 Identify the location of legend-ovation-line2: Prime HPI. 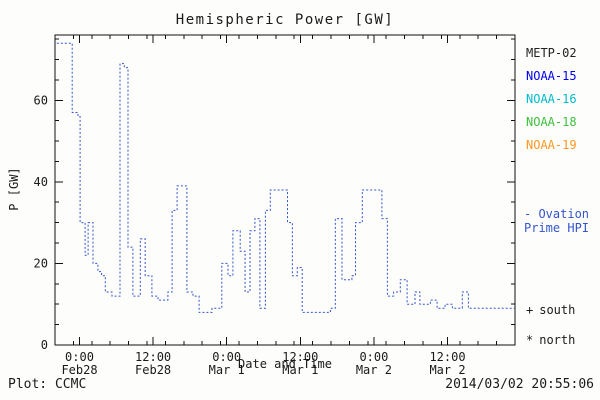
(557, 228).